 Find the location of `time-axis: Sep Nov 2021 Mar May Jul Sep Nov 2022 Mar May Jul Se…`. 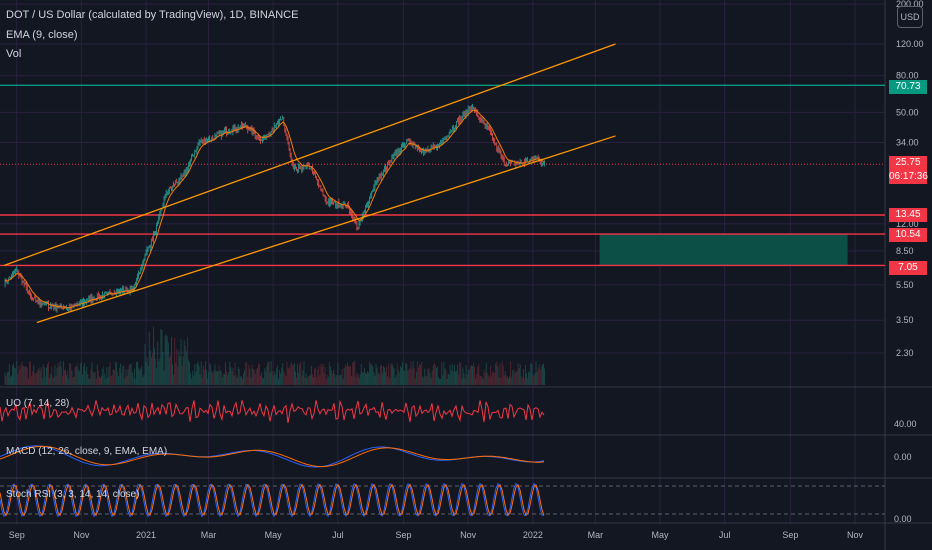

time-axis: Sep Nov 2021 Mar May Jul Sep Nov 2022 Mar May Jul Se… is located at coordinates (436, 535).